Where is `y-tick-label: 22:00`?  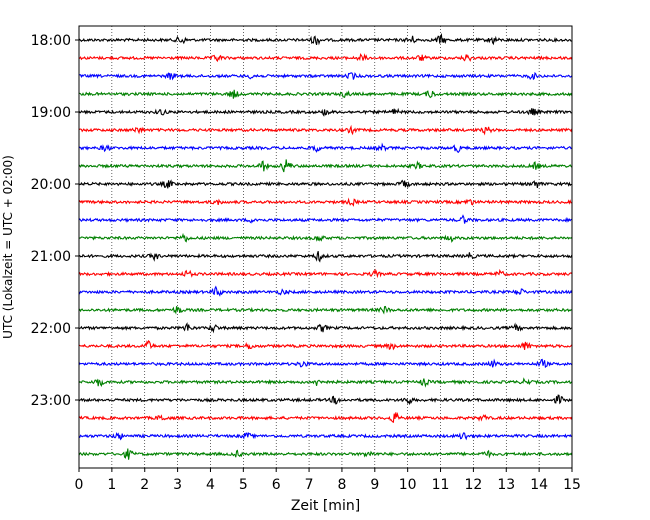 y-tick-label: 22:00 is located at coordinates (51, 329).